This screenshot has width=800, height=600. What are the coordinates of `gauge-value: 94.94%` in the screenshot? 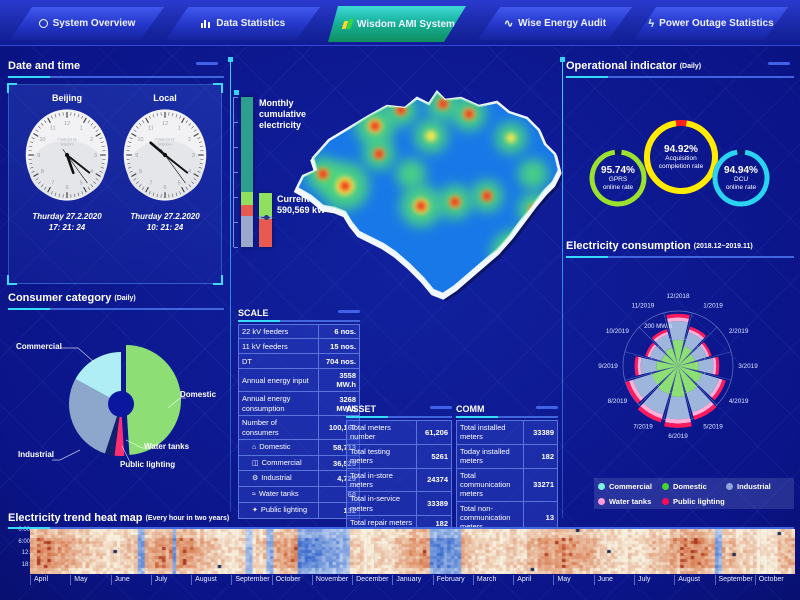 It's located at (741, 170).